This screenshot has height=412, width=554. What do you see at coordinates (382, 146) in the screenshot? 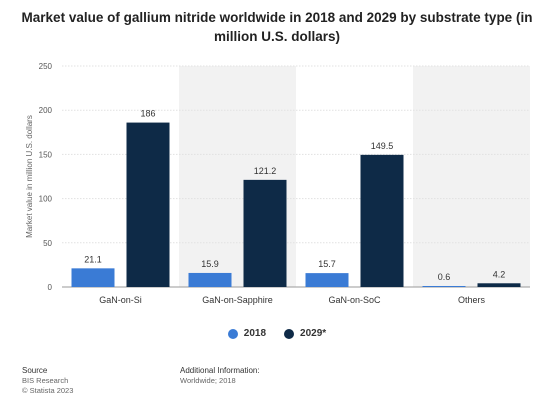
I see `data-label: 149.5` at bounding box center [382, 146].